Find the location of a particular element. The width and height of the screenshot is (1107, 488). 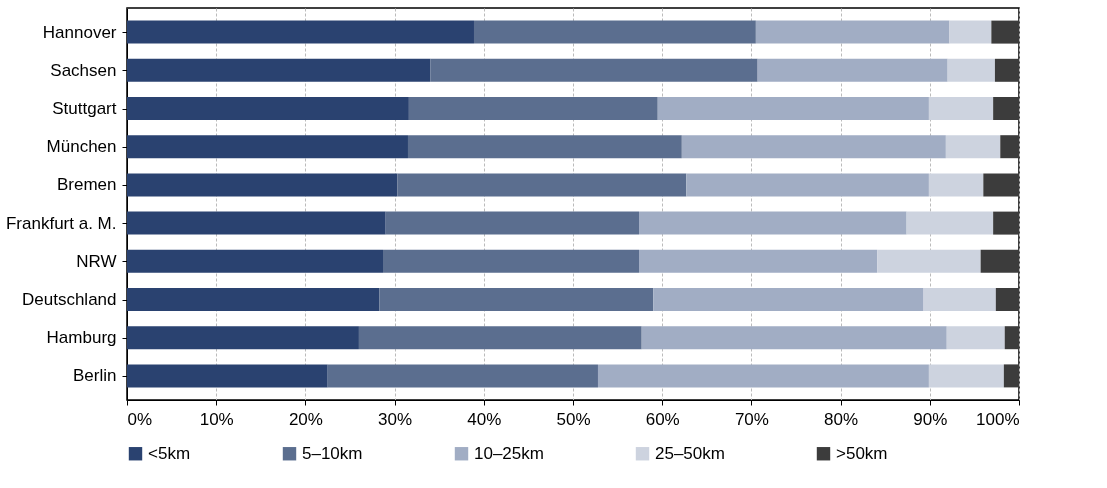

legend-label: <5km is located at coordinates (169, 453).